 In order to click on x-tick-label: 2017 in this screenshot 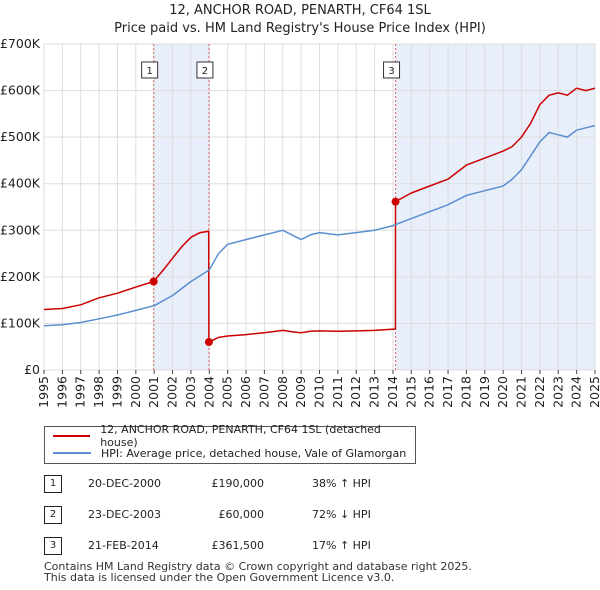, I will do `click(447, 392)`.